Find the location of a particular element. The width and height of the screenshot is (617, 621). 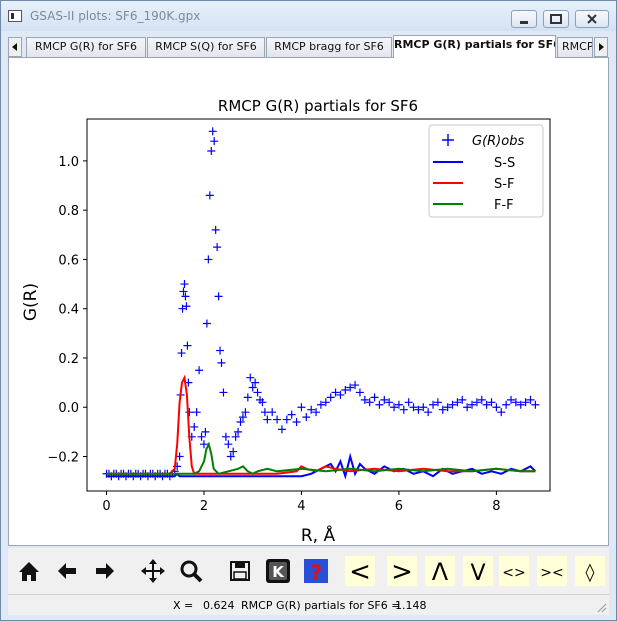

x-axis-label: R, Å is located at coordinates (318, 535).